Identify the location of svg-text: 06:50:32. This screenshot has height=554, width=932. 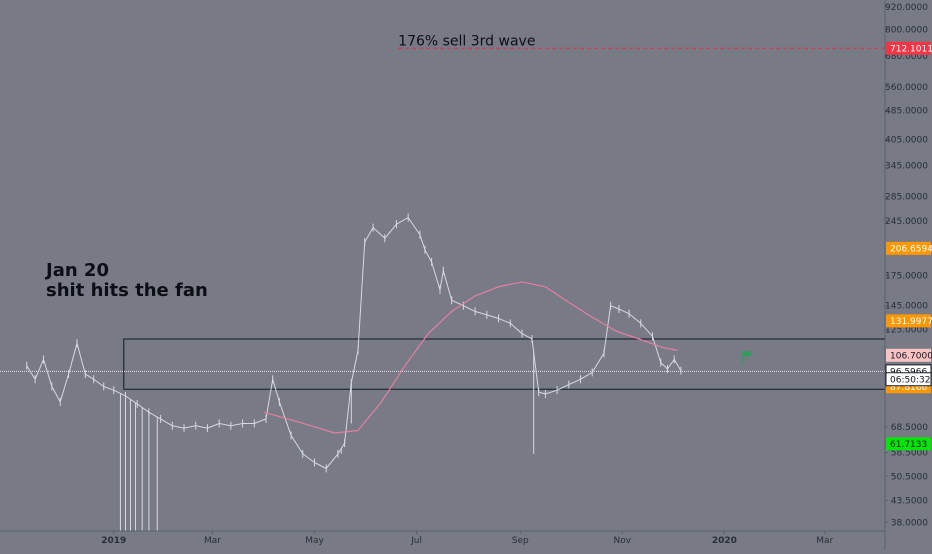
(910, 380).